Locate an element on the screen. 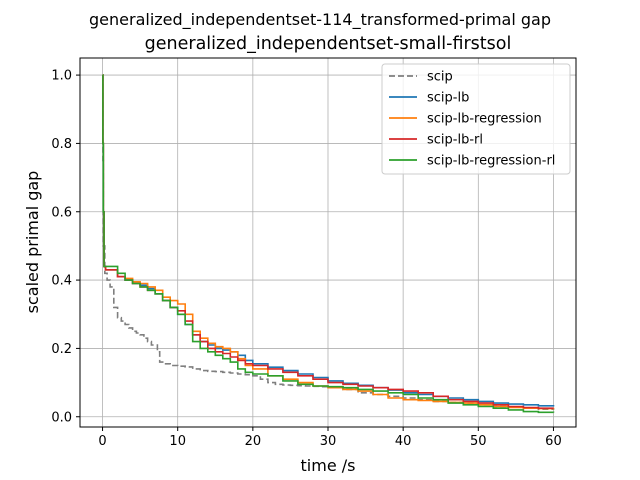  y-tick-label: 1.0 is located at coordinates (61, 76).